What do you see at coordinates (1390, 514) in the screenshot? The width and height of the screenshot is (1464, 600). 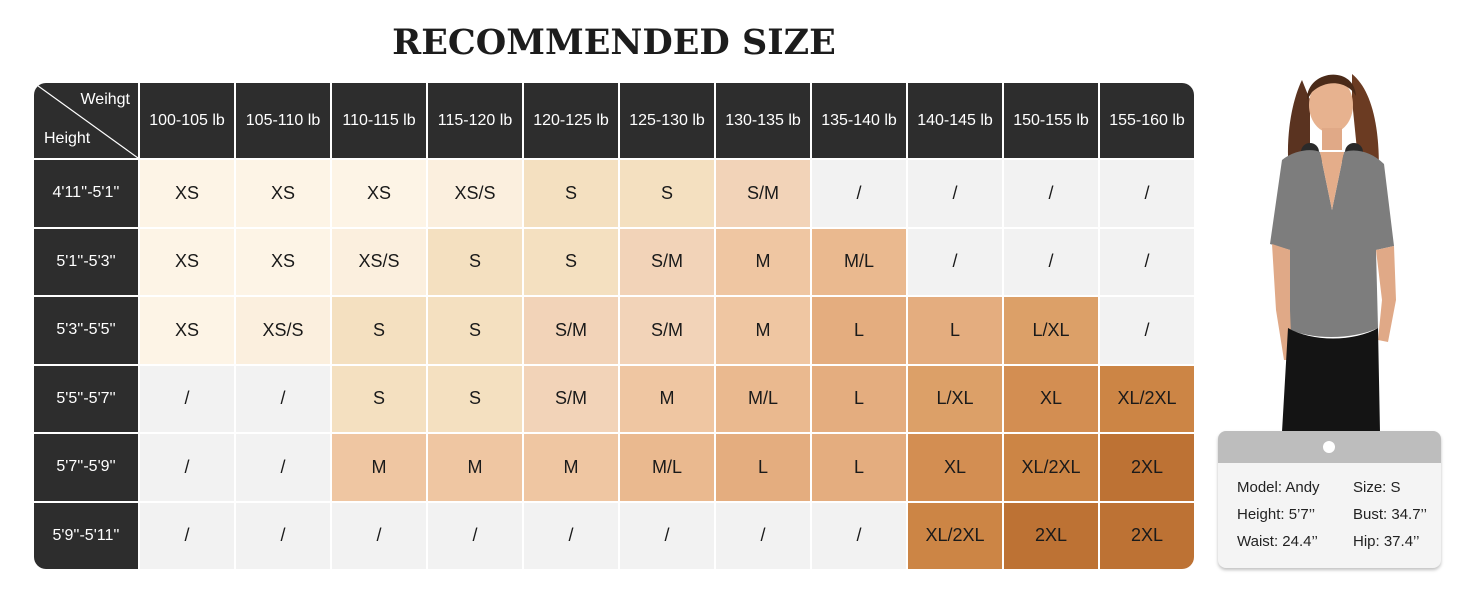 I see `model-bust: Bust: 34.7’’` at bounding box center [1390, 514].